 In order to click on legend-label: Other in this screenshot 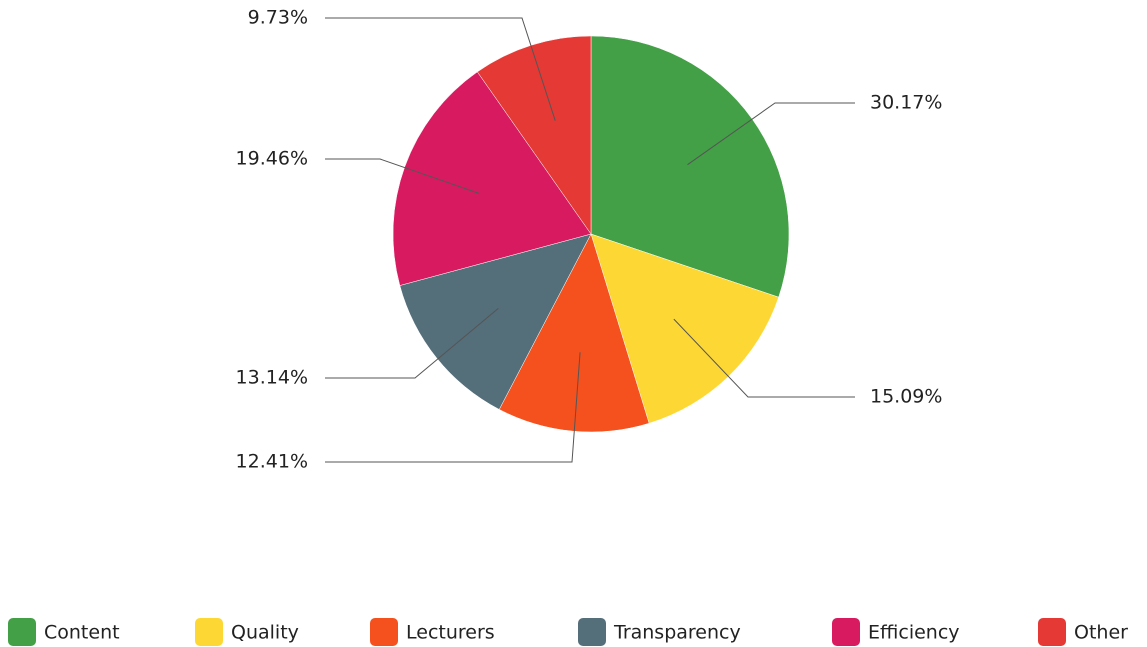, I will do `click(1101, 633)`.